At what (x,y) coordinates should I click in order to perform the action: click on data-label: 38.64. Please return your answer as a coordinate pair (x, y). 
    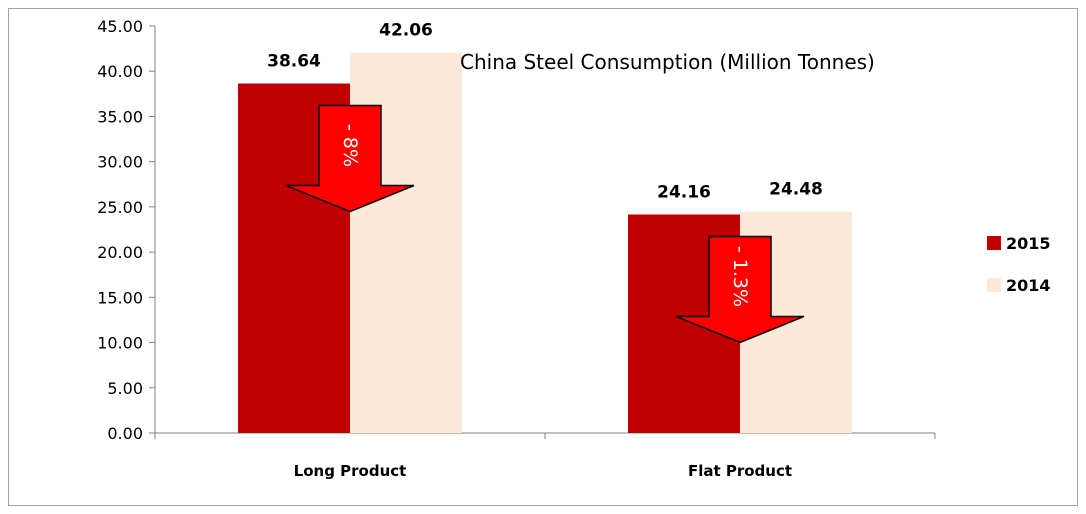
    Looking at the image, I should click on (294, 62).